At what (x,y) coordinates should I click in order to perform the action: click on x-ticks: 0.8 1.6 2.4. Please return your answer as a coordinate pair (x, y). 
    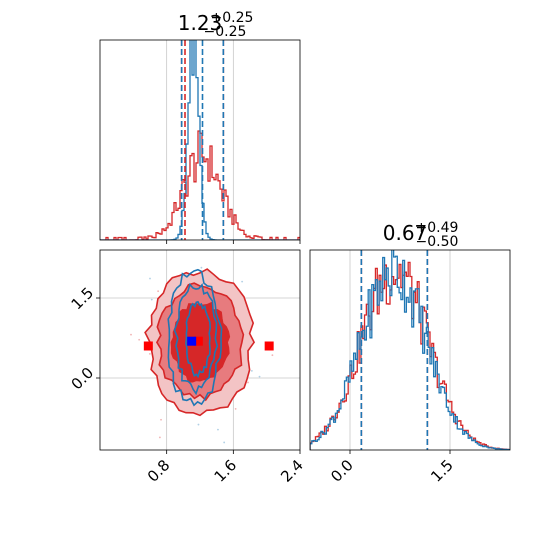
    Looking at the image, I should click on (225, 468).